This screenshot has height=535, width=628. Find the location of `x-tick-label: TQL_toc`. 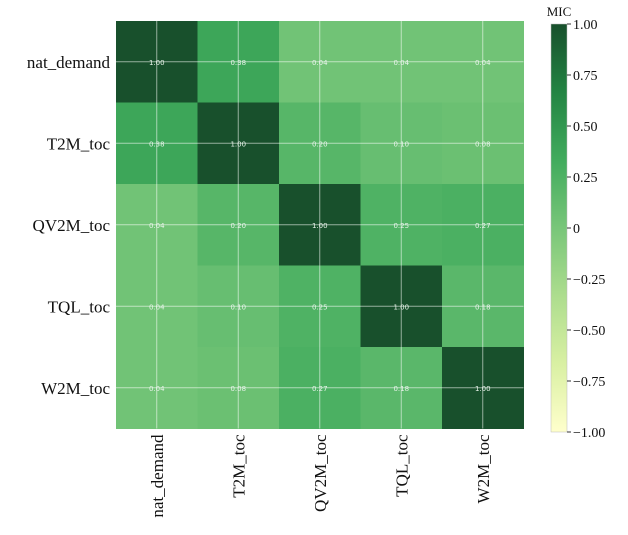

x-tick-label: TQL_toc is located at coordinates (401, 465).